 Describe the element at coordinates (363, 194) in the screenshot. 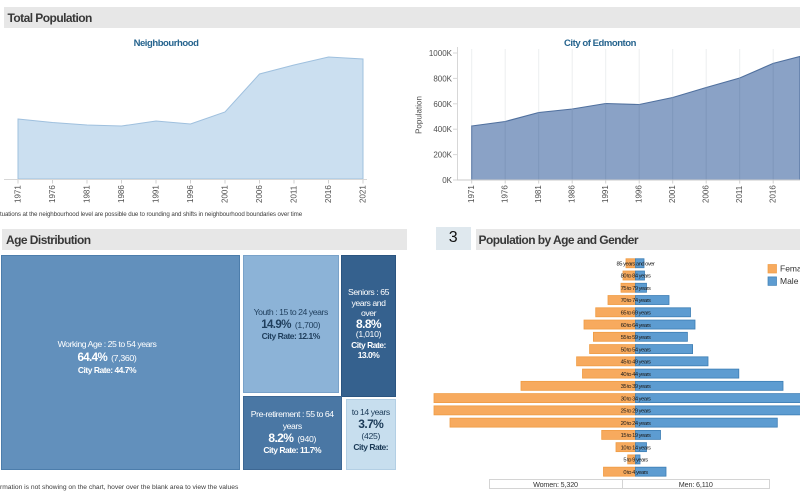

I see `svg-text: 2021` at that location.